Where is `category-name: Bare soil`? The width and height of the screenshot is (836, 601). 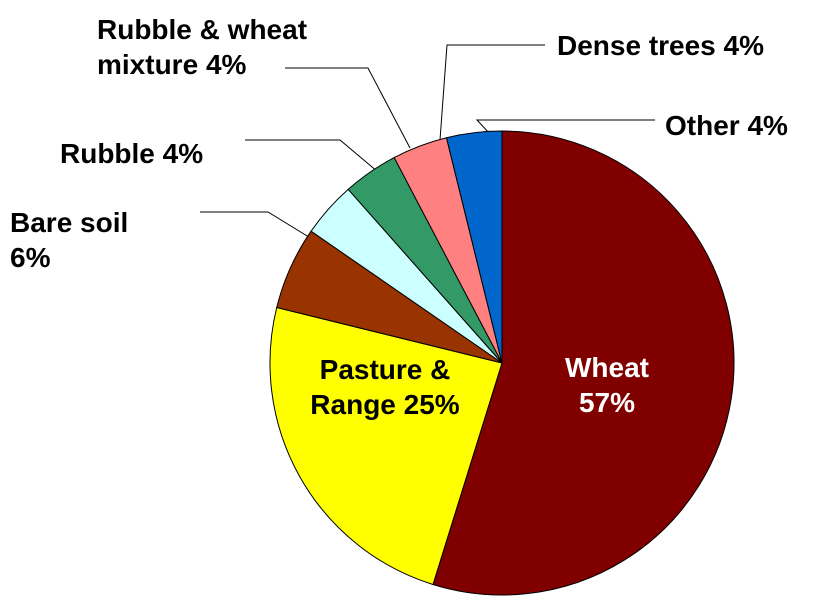
category-name: Bare soil is located at coordinates (69, 222).